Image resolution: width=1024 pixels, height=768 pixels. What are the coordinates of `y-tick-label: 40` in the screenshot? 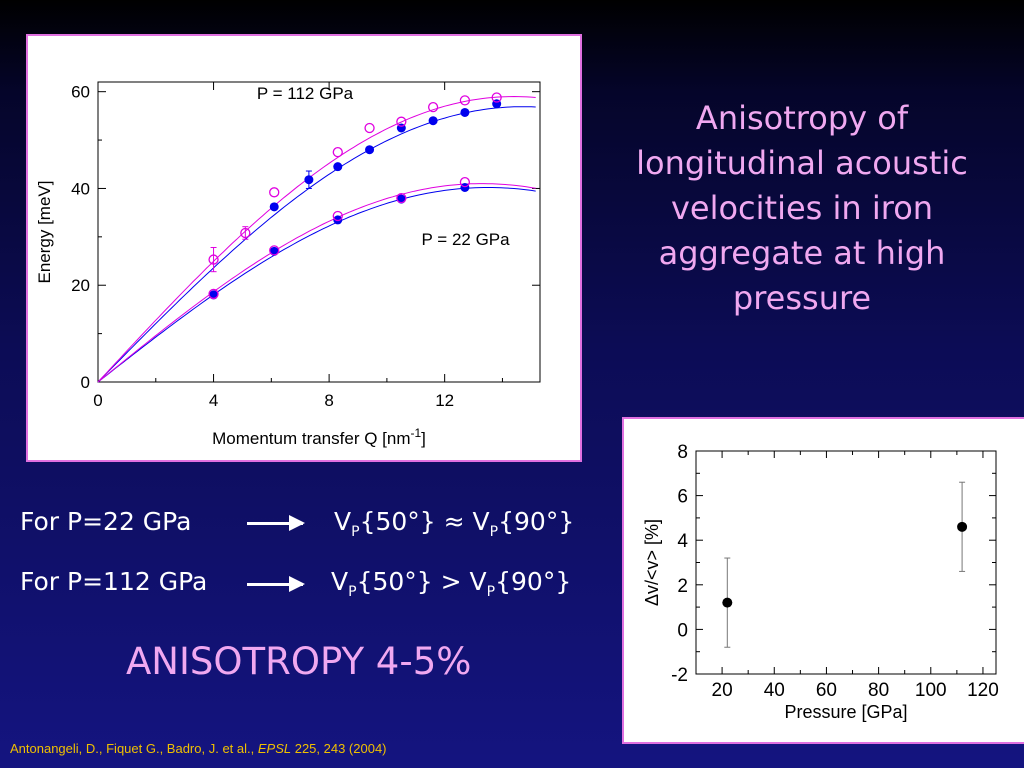 It's located at (80, 188).